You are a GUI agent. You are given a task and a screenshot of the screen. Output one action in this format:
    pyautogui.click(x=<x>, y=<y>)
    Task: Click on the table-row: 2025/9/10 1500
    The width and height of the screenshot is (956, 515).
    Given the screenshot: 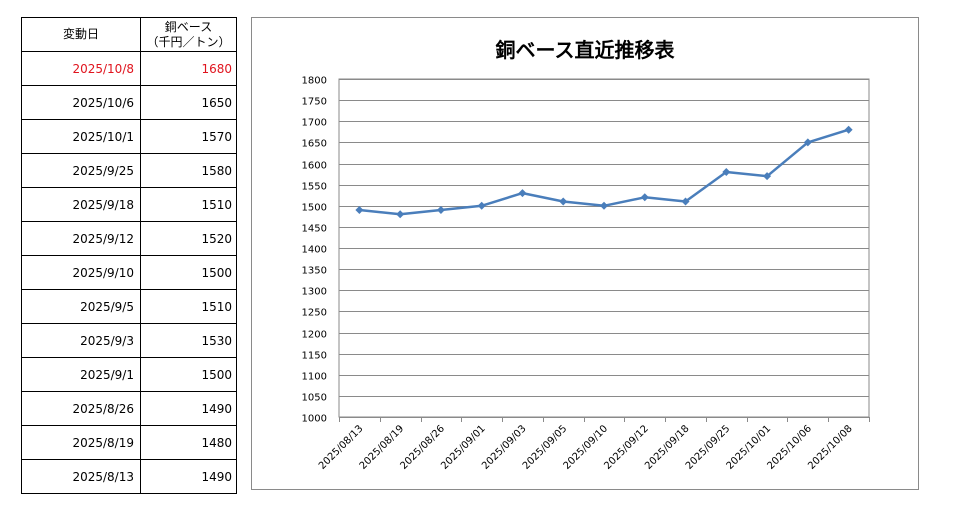 What is the action you would take?
    pyautogui.click(x=129, y=272)
    